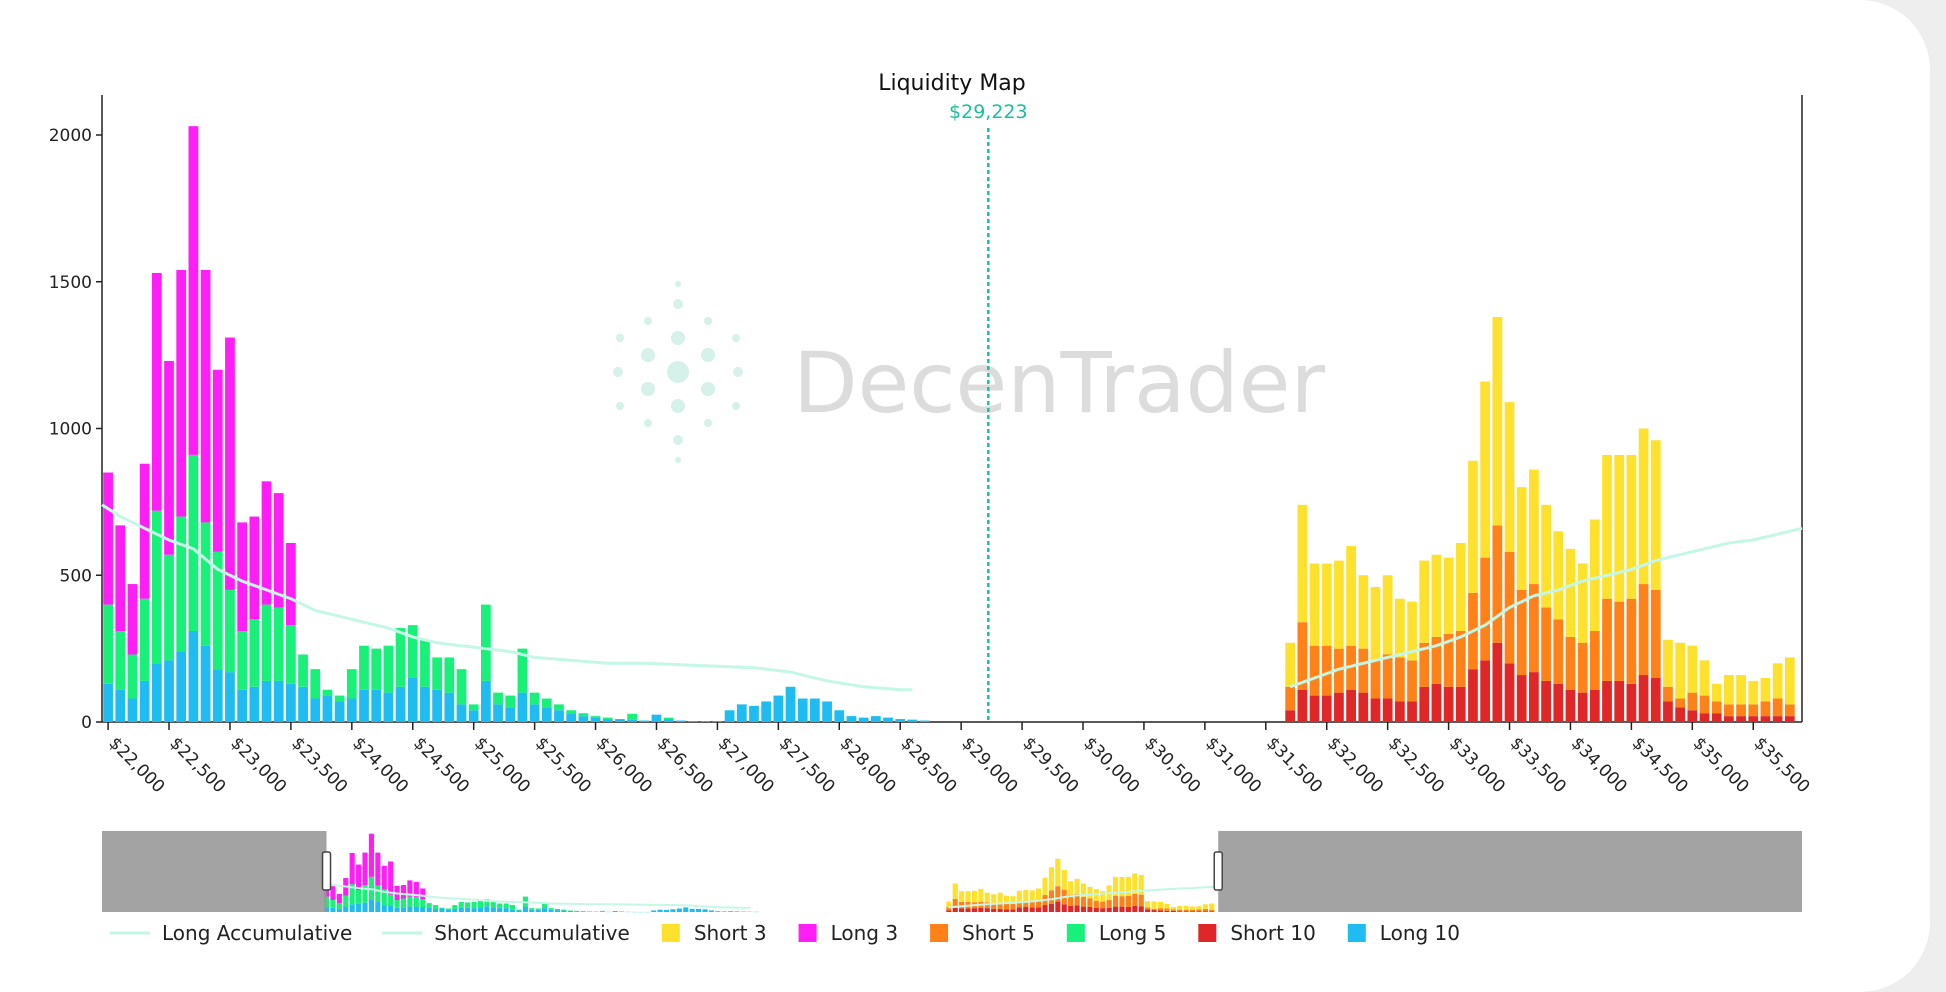  What do you see at coordinates (1218, 871) in the screenshot?
I see `range-handle-right` at bounding box center [1218, 871].